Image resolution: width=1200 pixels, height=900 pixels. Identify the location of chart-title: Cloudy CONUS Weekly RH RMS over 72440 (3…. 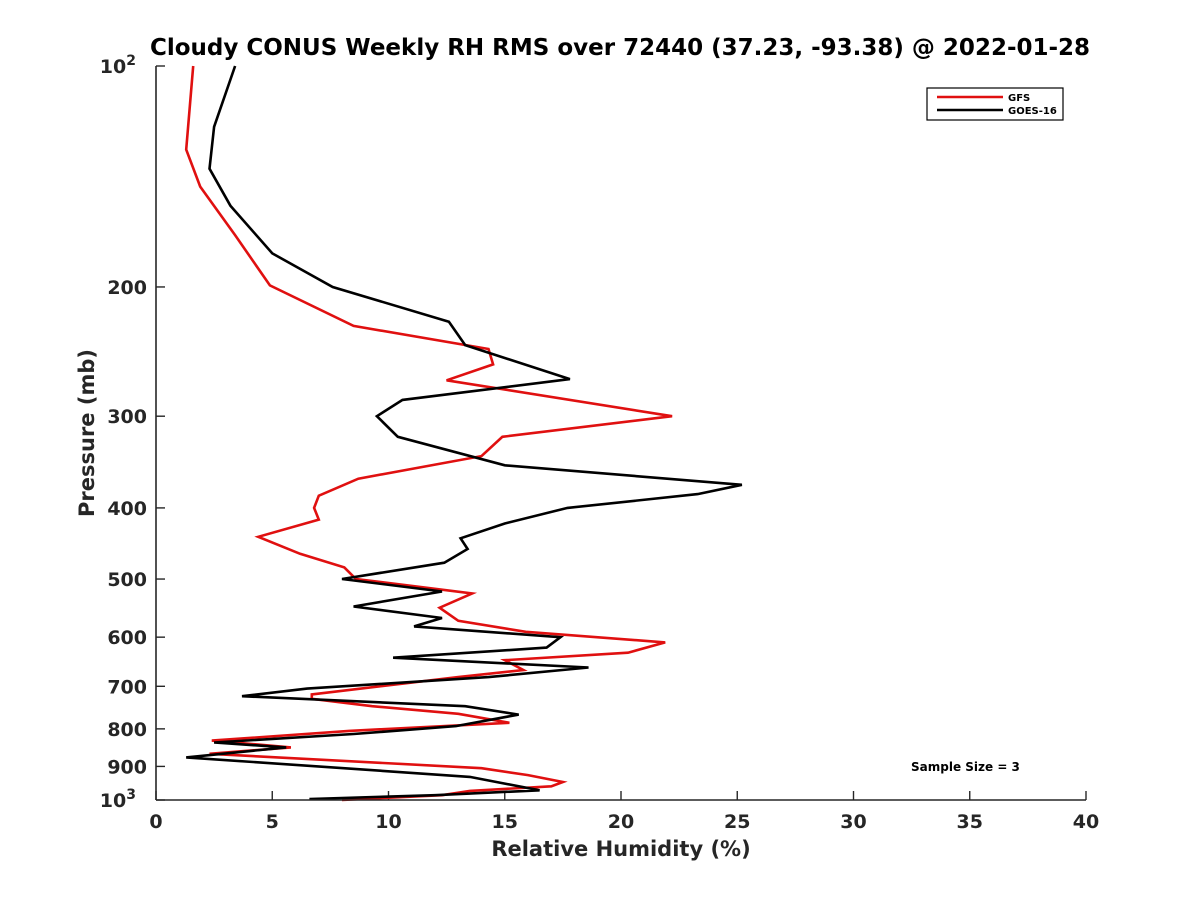
(620, 48).